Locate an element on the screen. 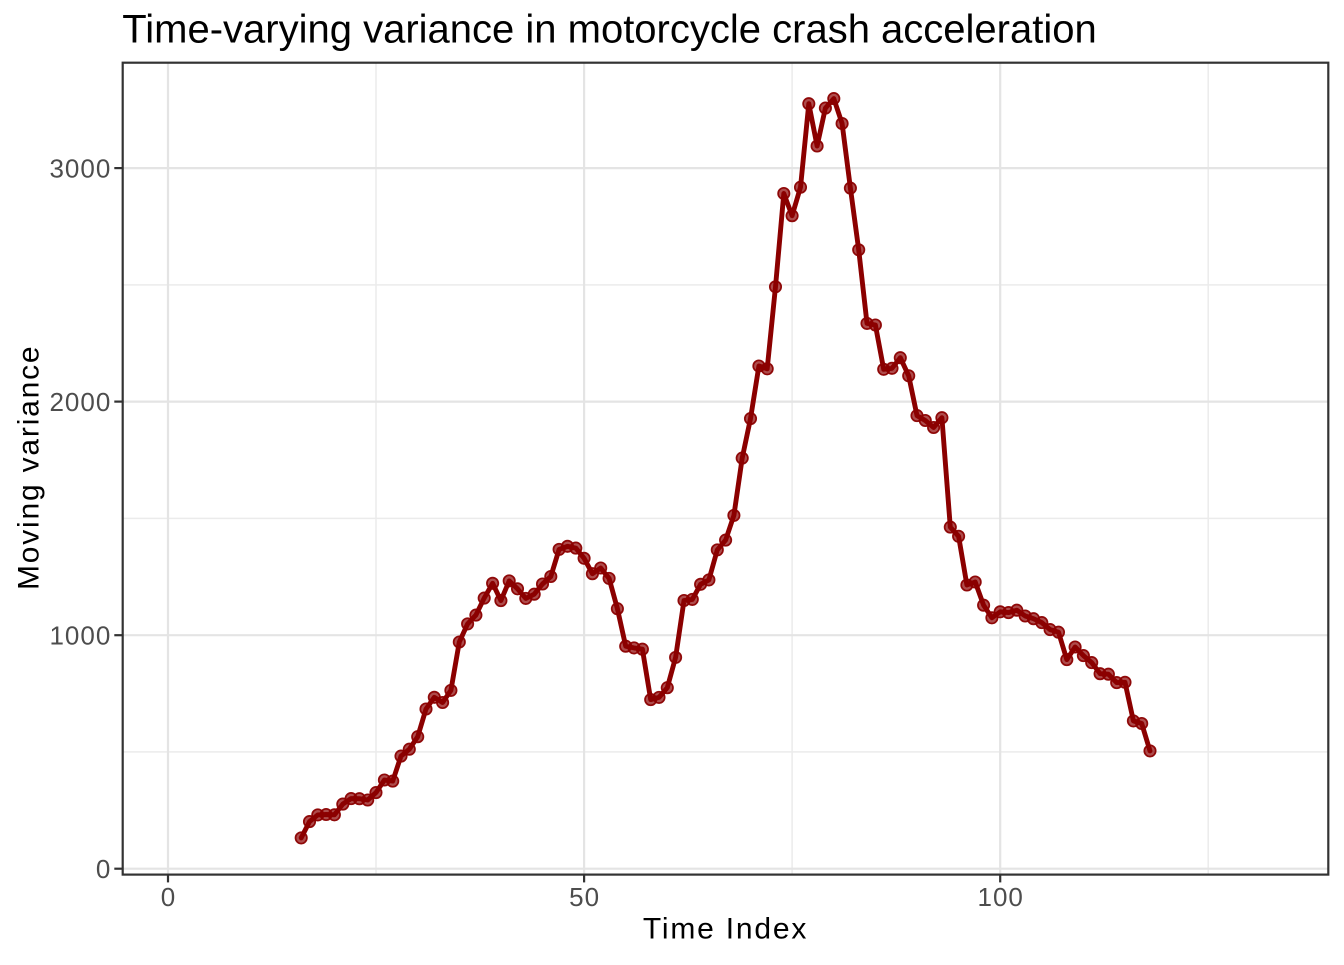  svg-text: 2000 is located at coordinates (80, 402).